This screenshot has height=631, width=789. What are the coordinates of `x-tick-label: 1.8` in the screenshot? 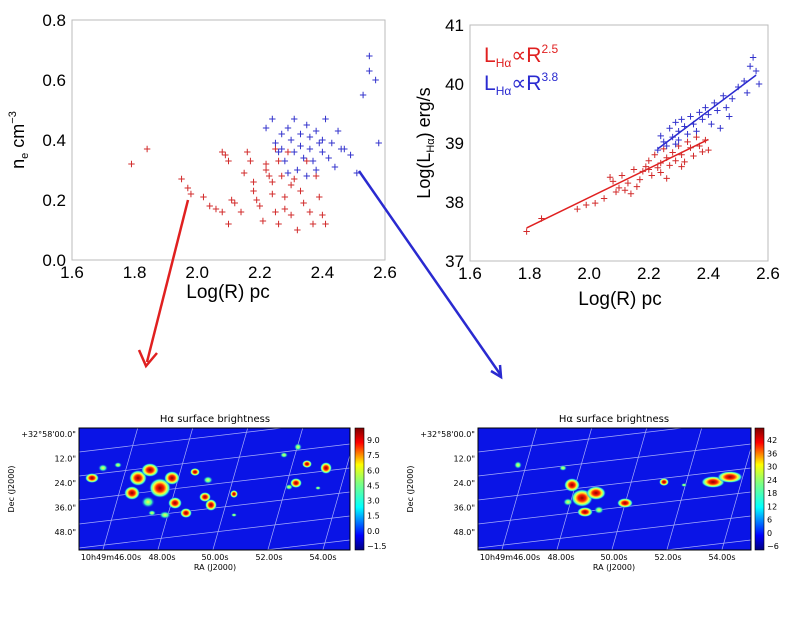 It's located at (135, 272).